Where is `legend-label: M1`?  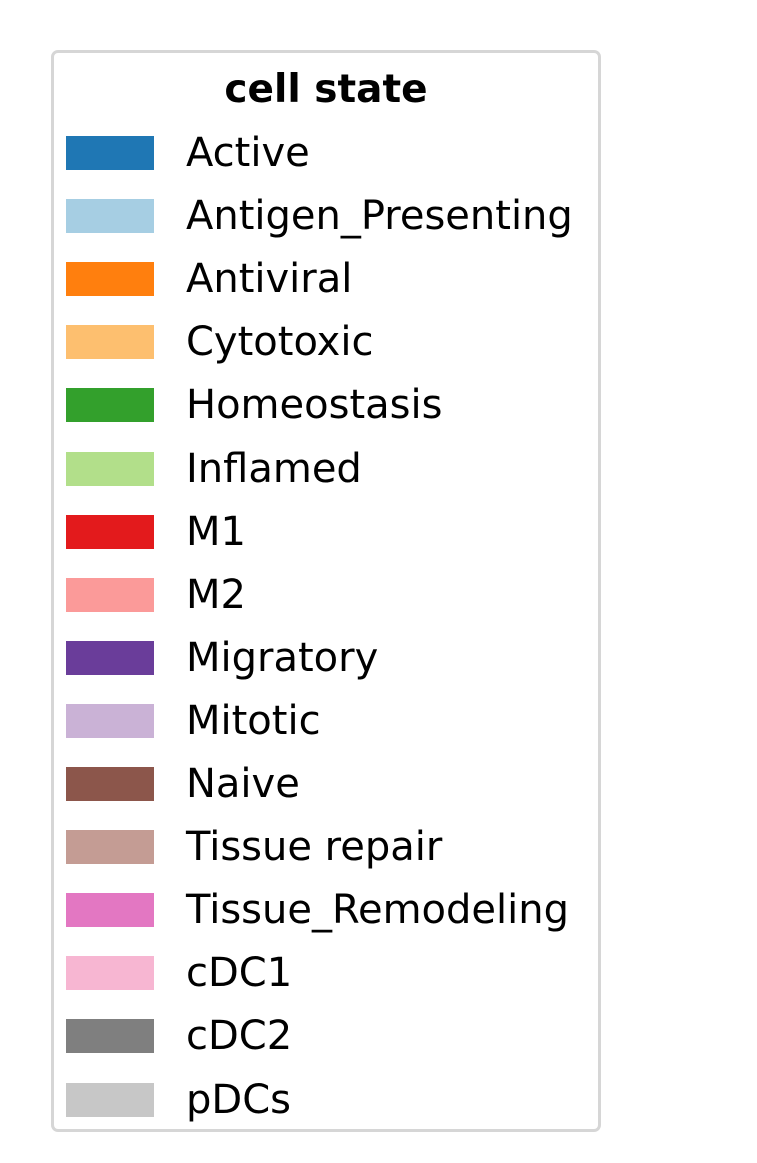
legend-label: M1 is located at coordinates (216, 531).